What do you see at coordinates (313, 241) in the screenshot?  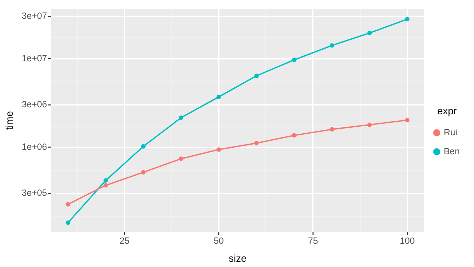 I see `x-tick-label: 75` at bounding box center [313, 241].